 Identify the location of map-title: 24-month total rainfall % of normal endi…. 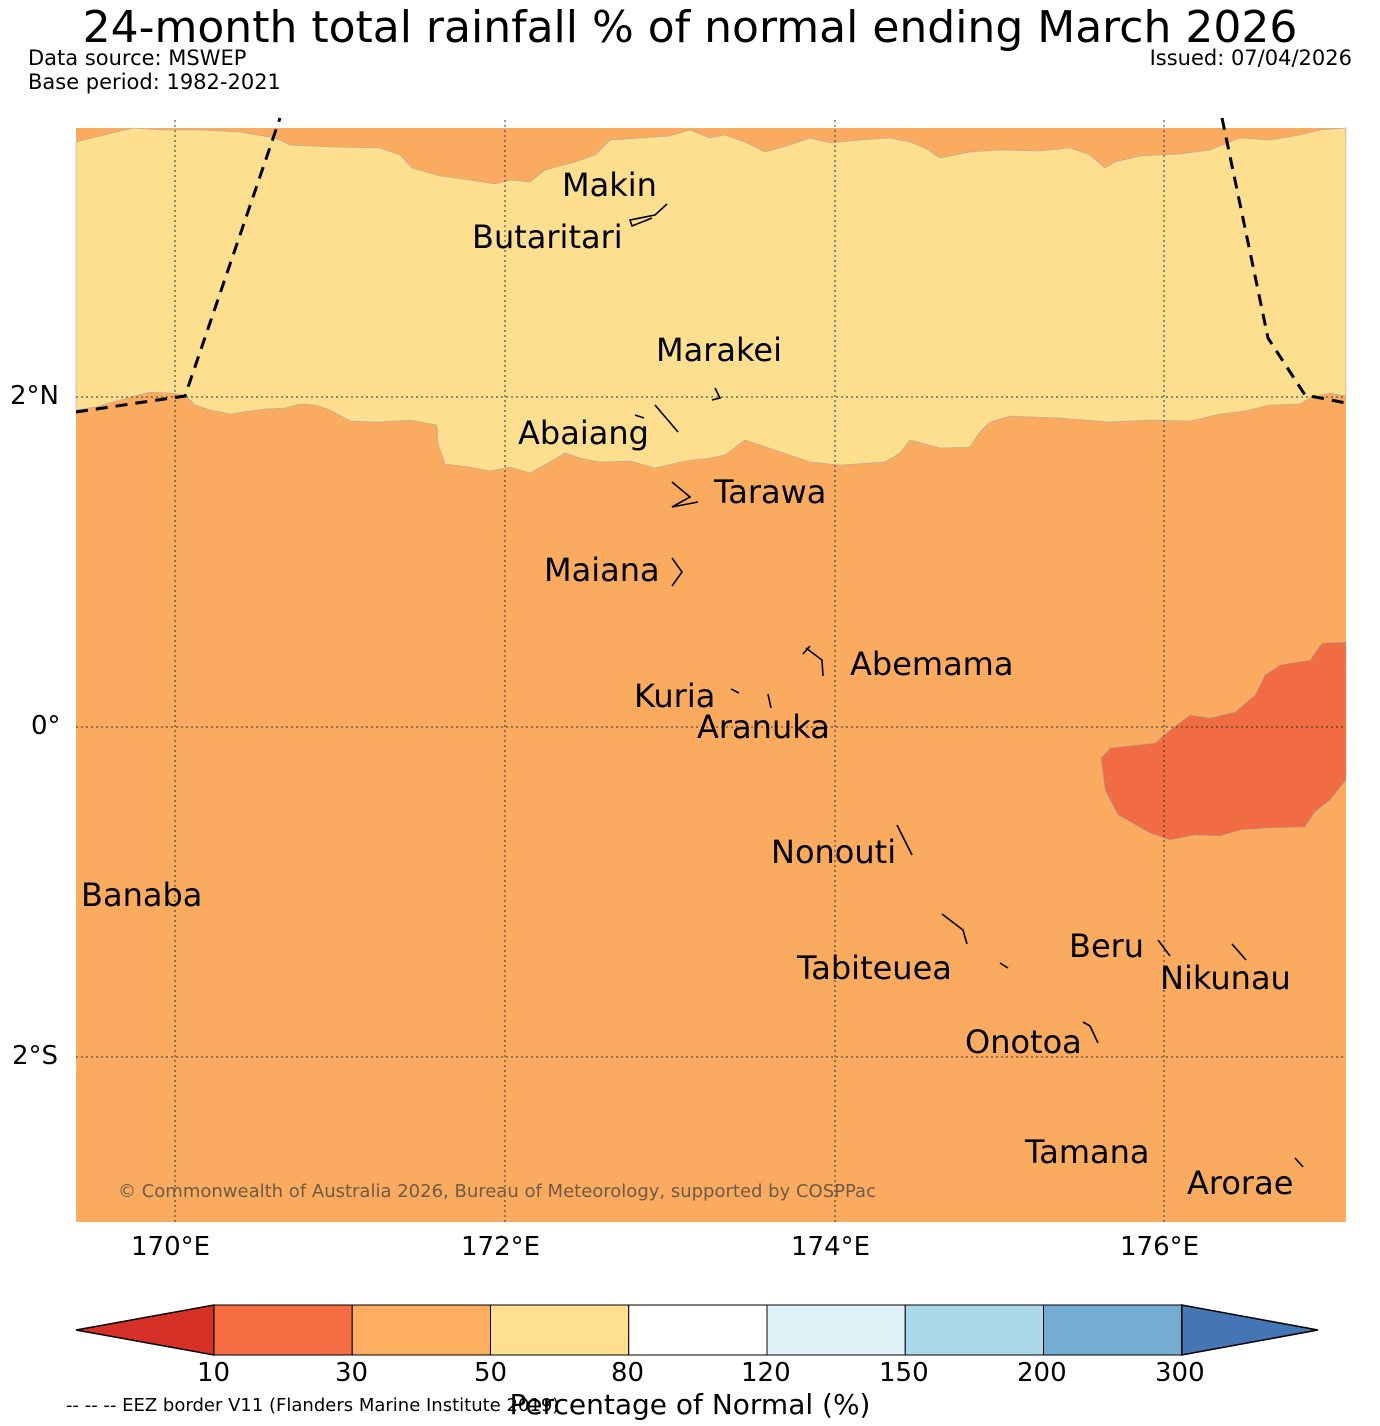
(690, 27).